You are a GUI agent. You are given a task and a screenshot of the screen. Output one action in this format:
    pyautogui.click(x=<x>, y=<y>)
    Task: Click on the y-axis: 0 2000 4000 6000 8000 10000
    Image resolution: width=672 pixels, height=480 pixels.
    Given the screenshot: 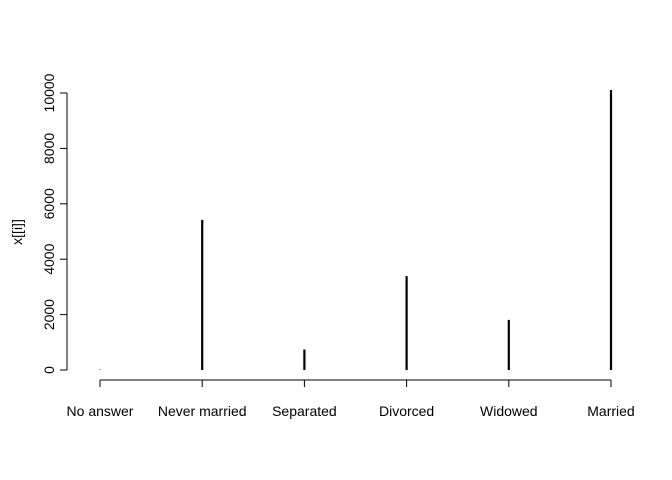 What is the action you would take?
    pyautogui.click(x=54, y=223)
    